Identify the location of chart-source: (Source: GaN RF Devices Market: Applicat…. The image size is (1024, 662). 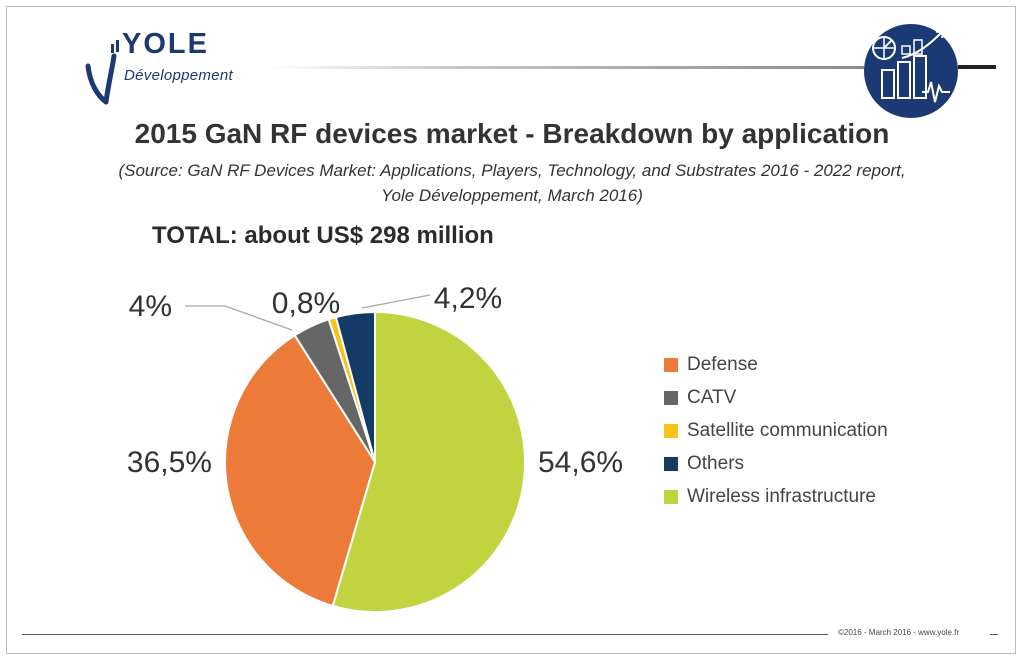
(512, 183).